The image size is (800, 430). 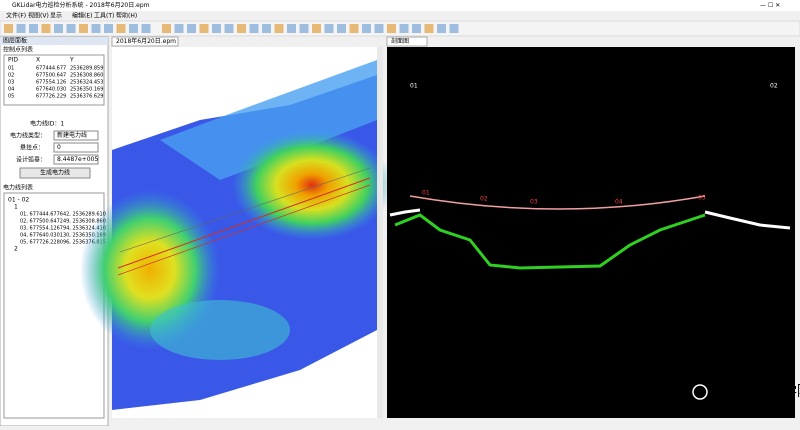 I want to click on button-label: 生成电力线, so click(x=55, y=173).